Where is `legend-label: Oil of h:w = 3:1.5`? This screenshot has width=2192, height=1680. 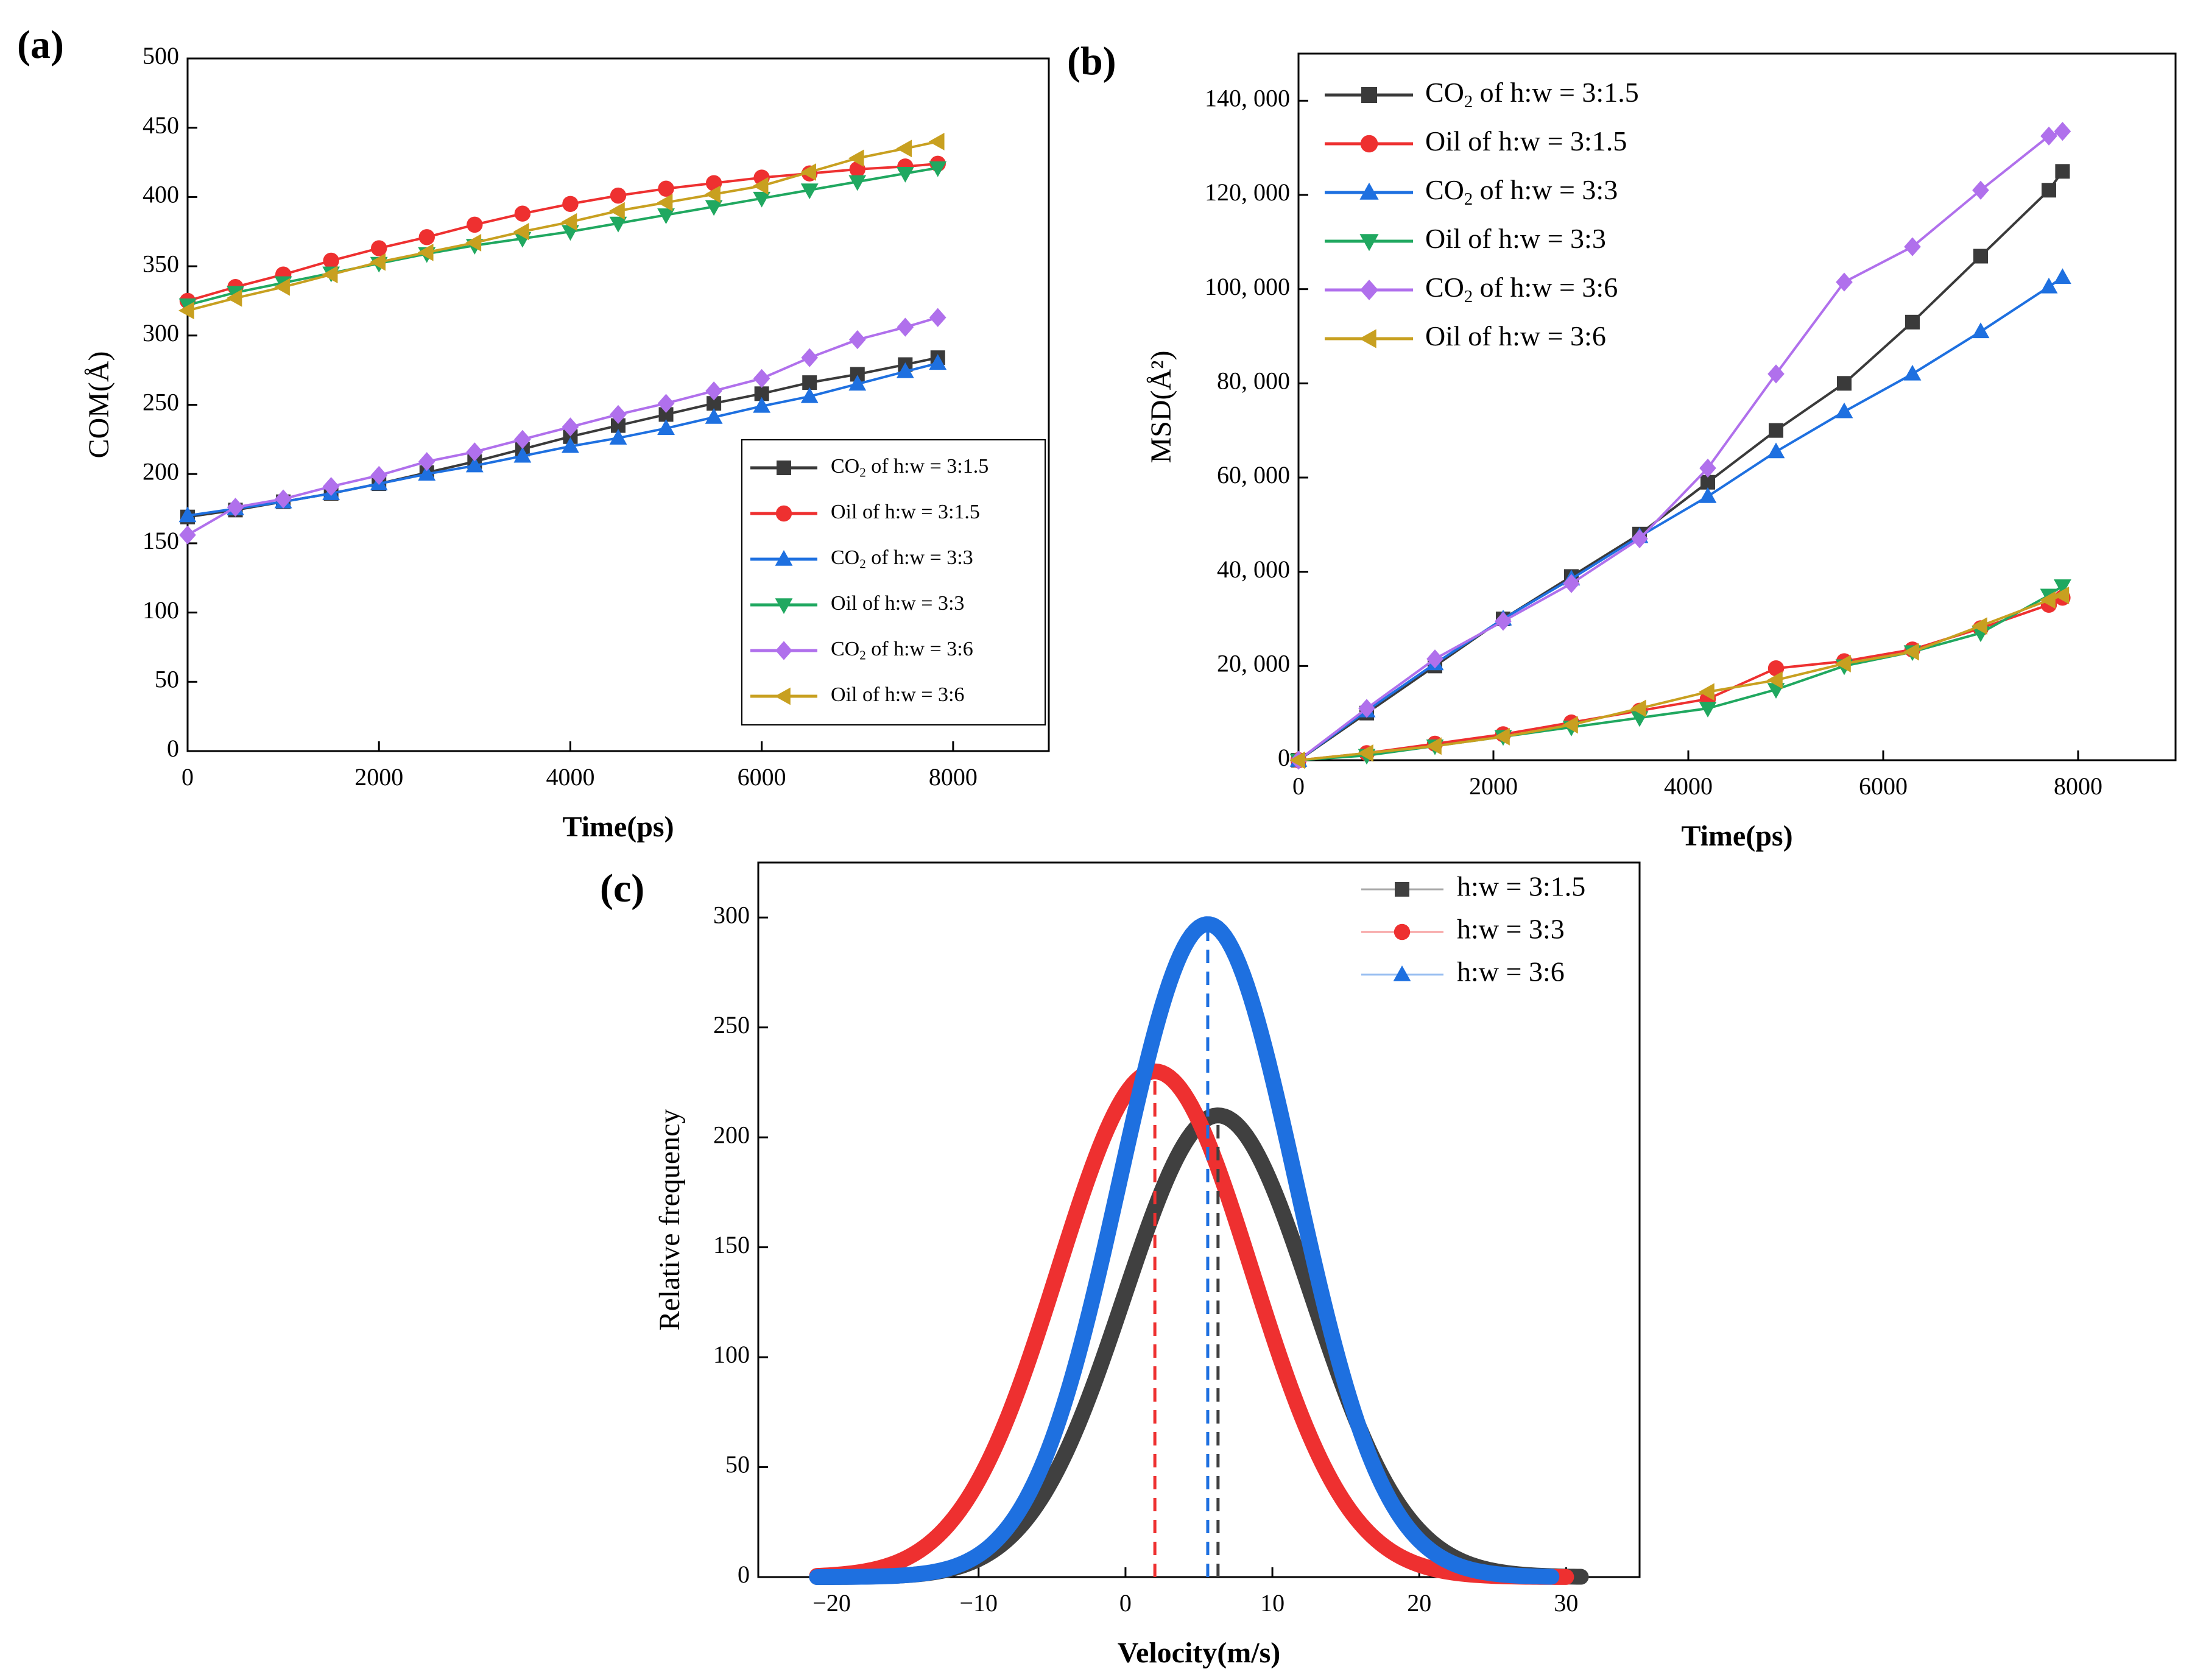 legend-label: Oil of h:w = 3:1.5 is located at coordinates (1526, 141).